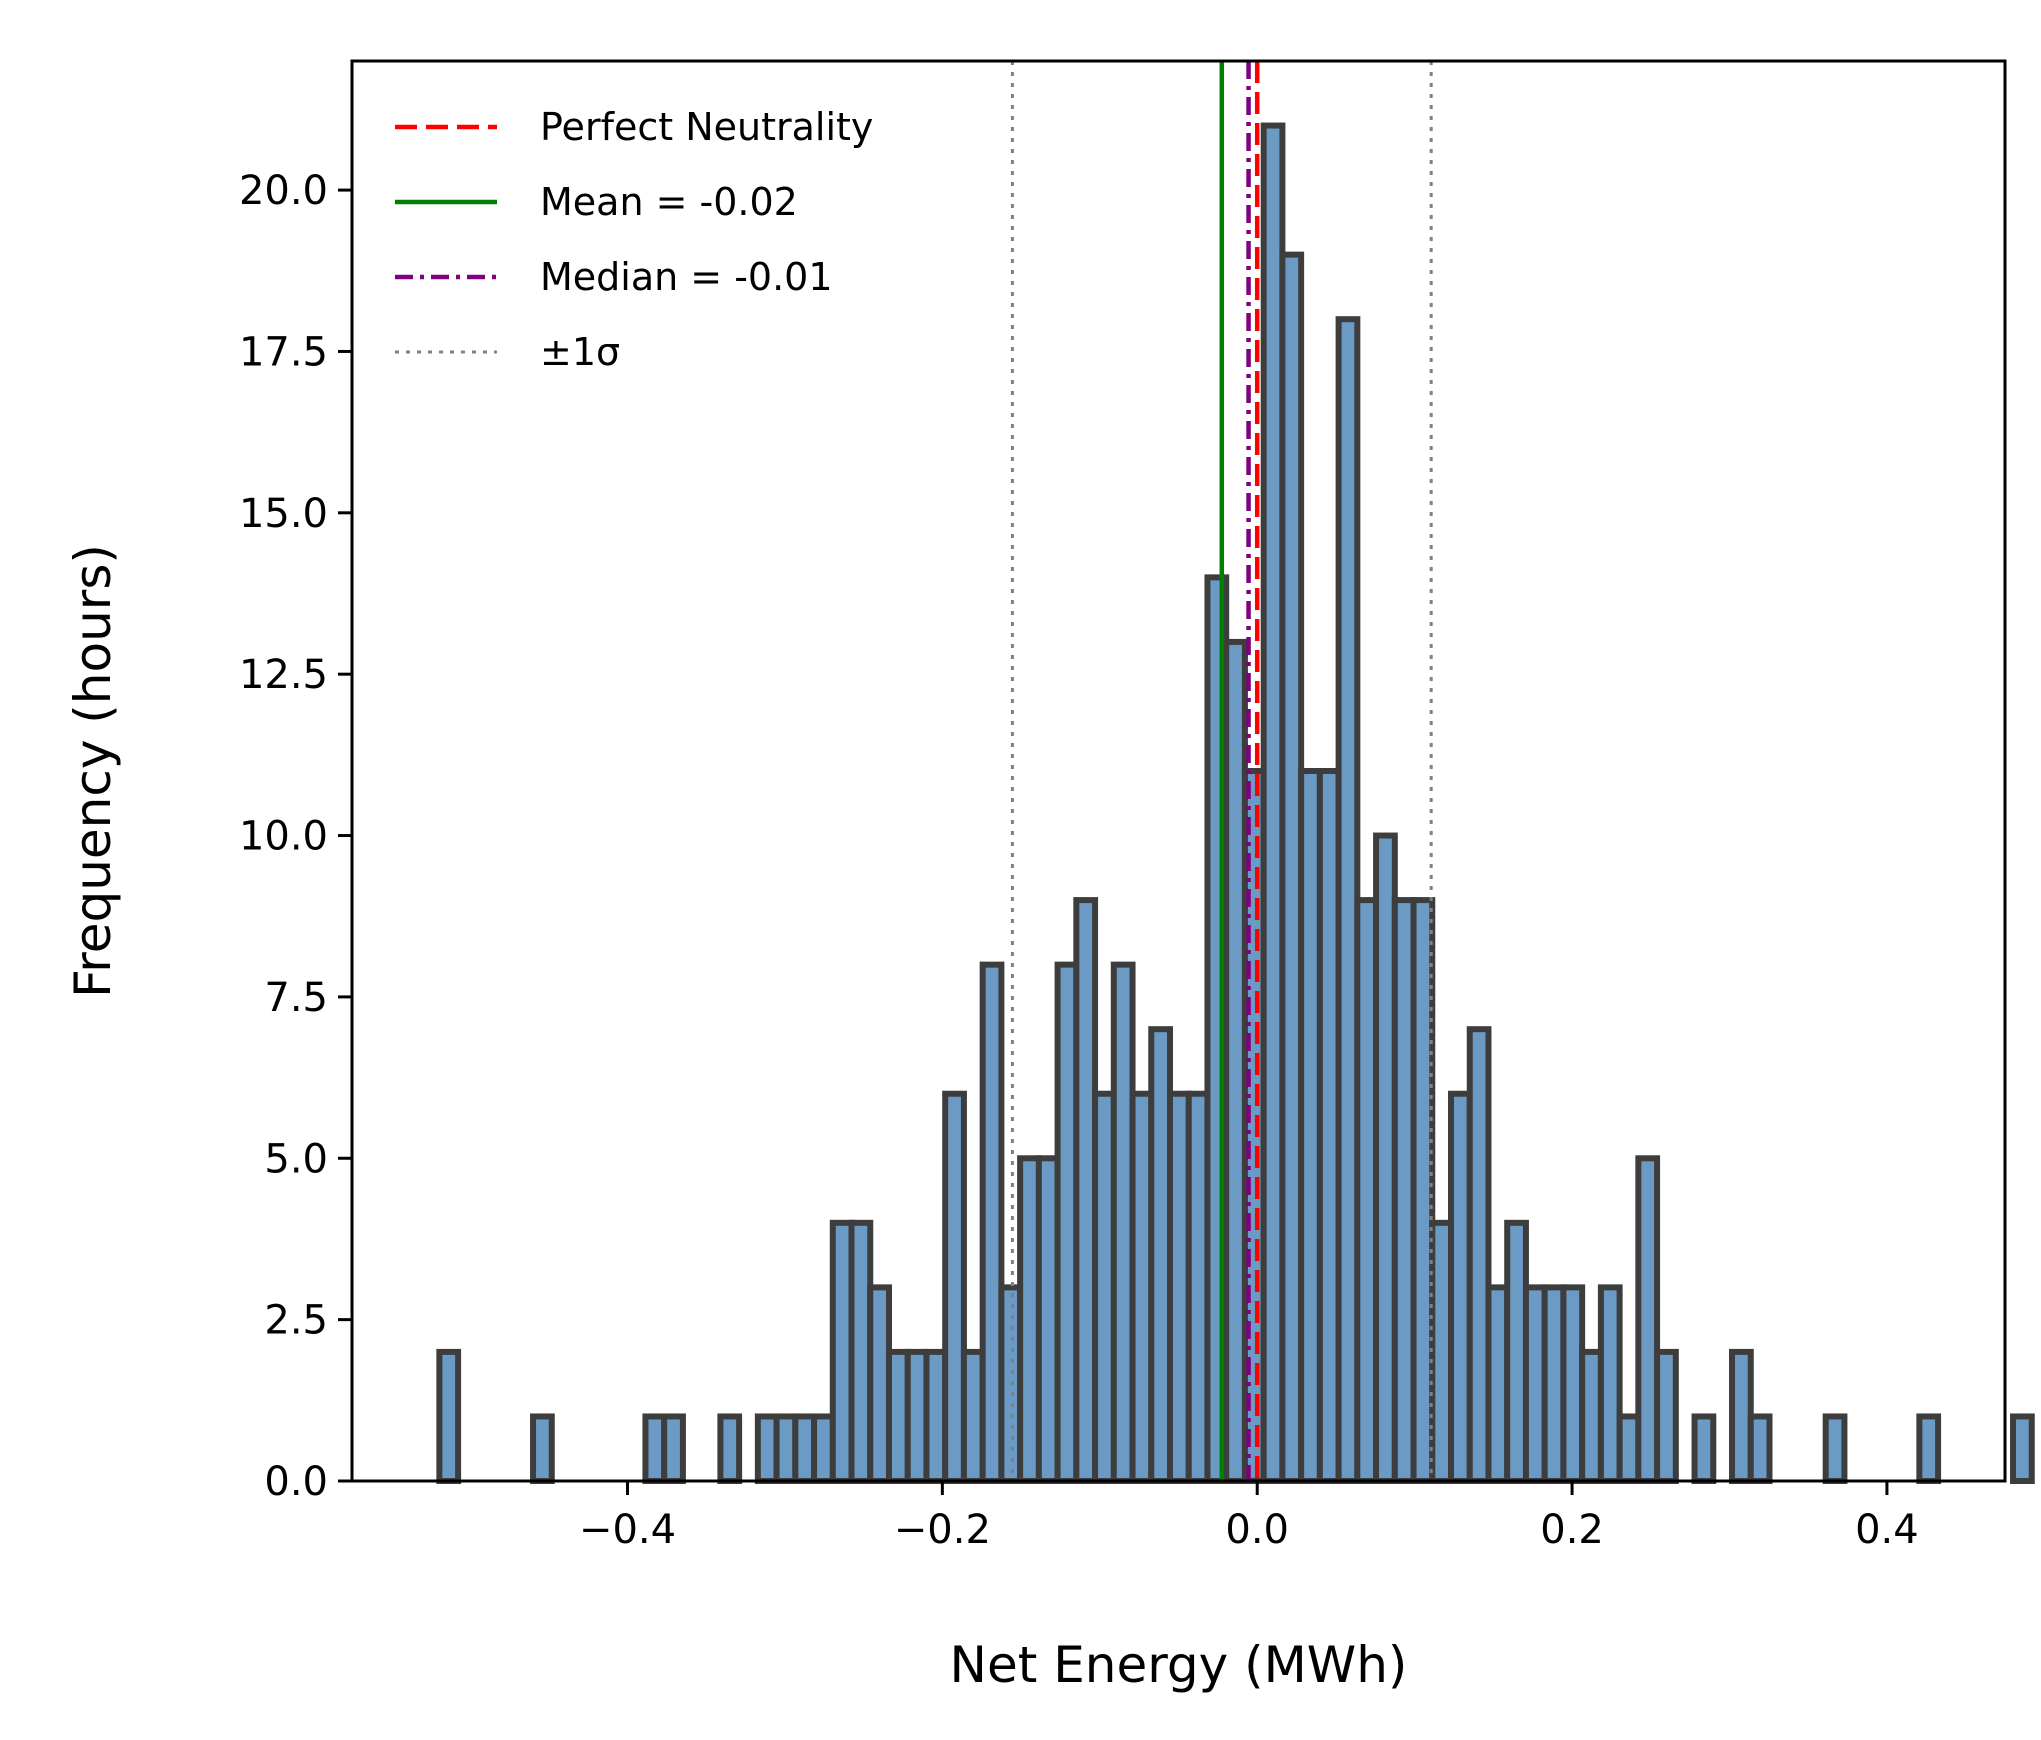  I want to click on y-axis-ticks: 0.0 2.5 5.0 7.5 10.0 12.5 15.0 17.5 20.0, so click(295, 836).